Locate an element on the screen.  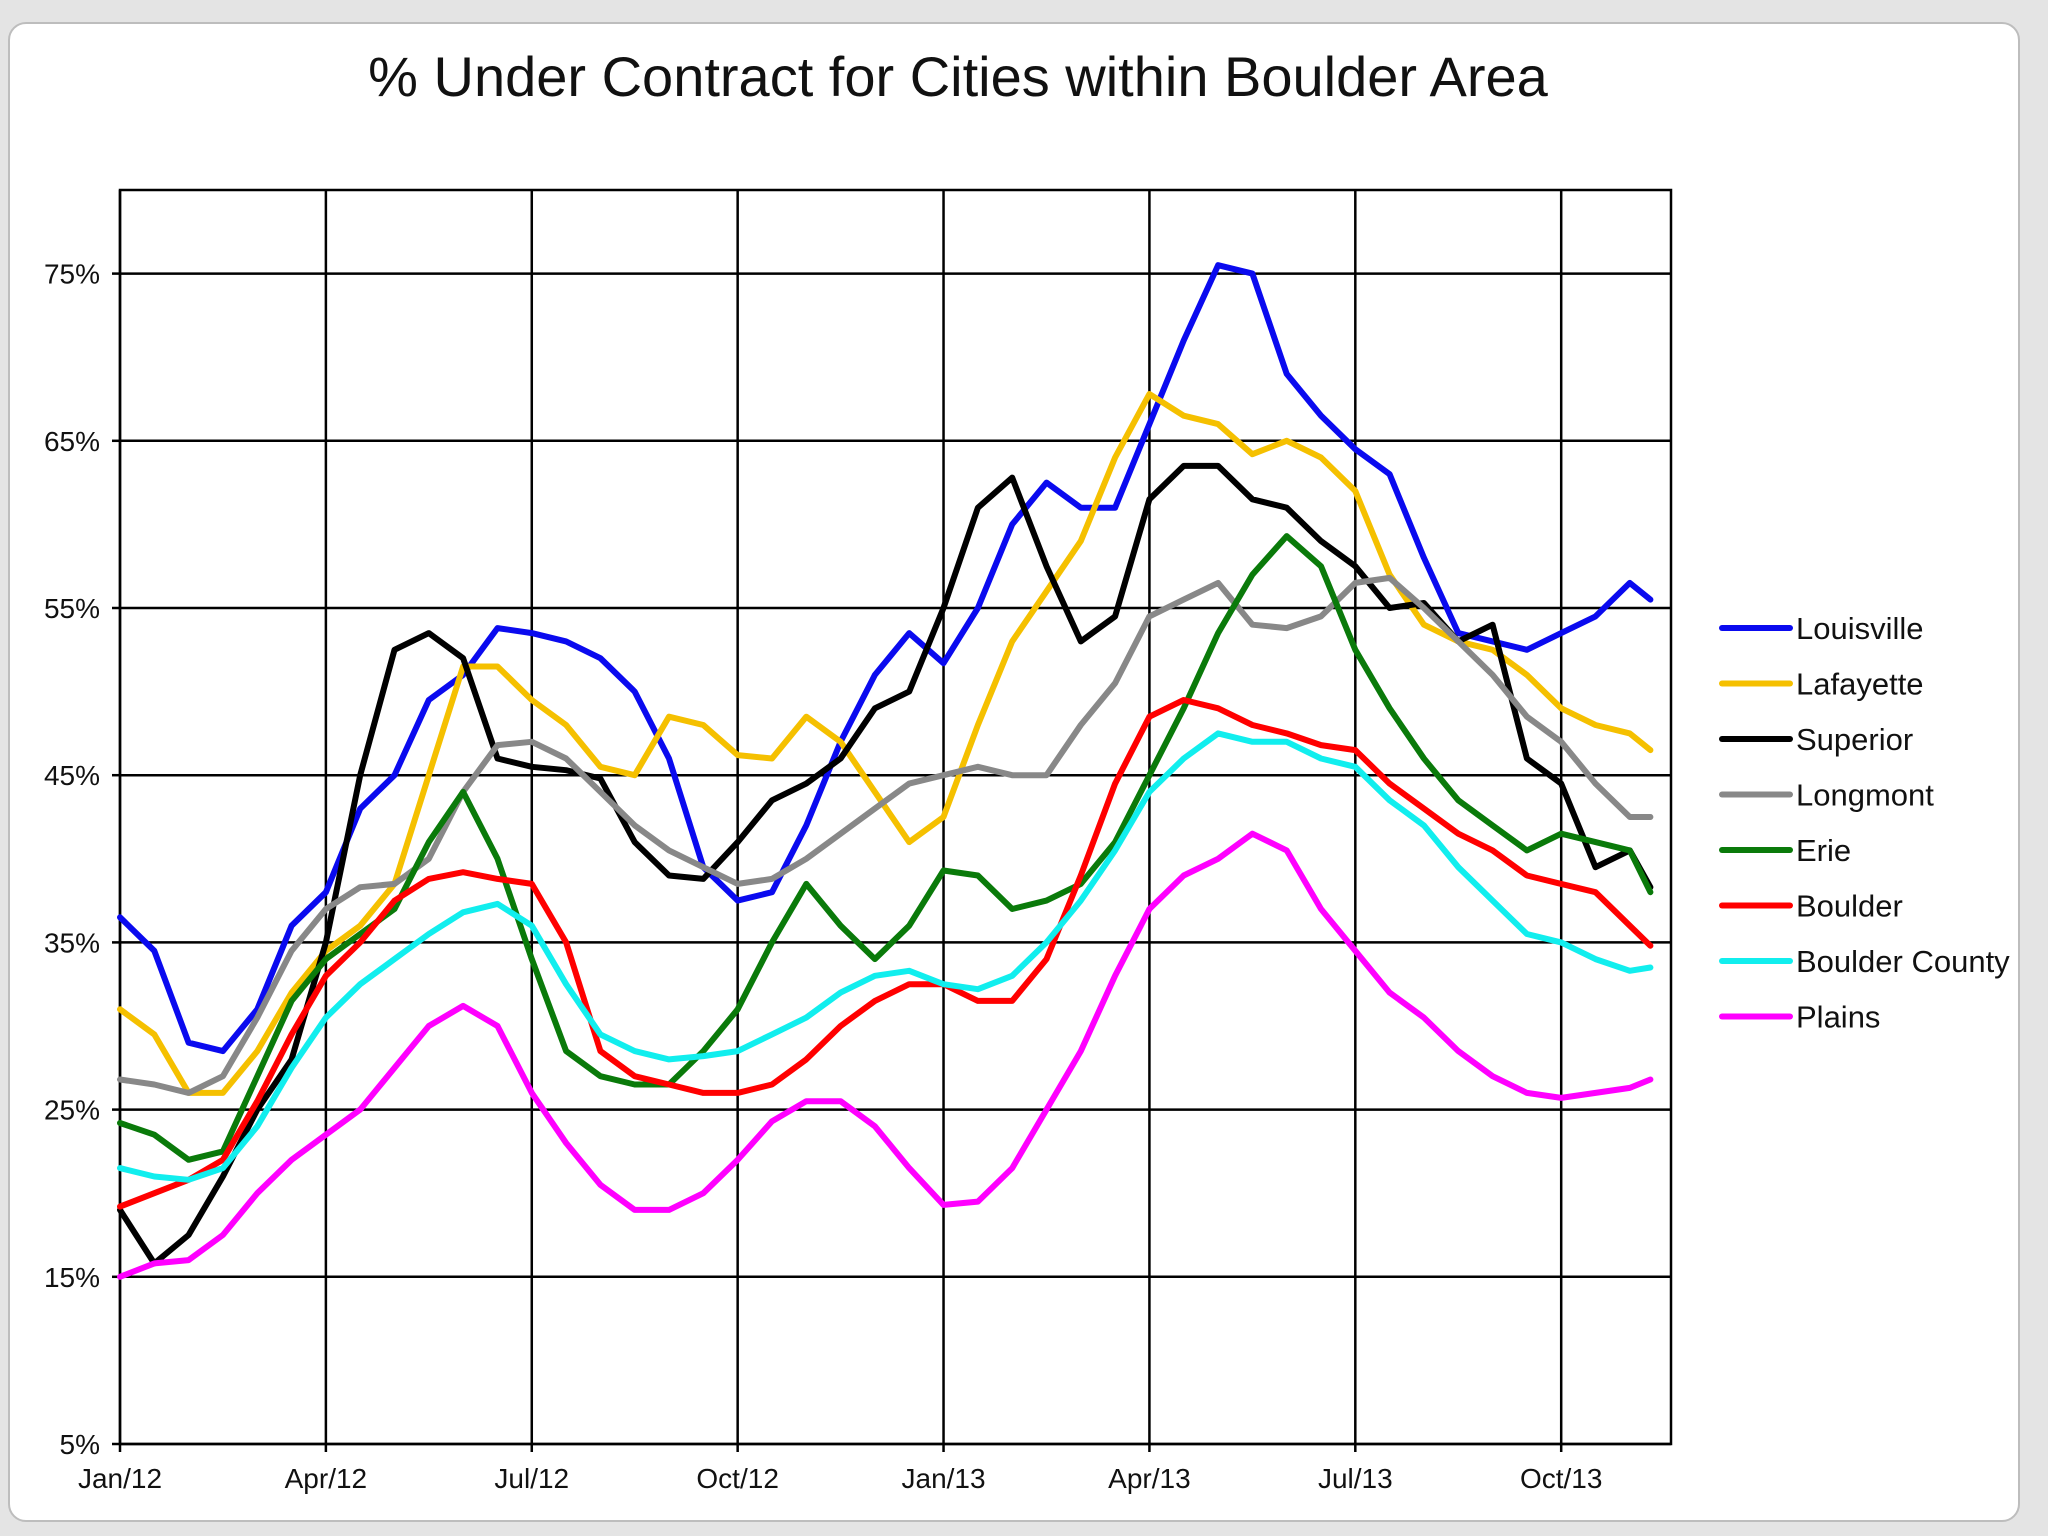
x-tick-label: Oct/13 is located at coordinates (1561, 1478).